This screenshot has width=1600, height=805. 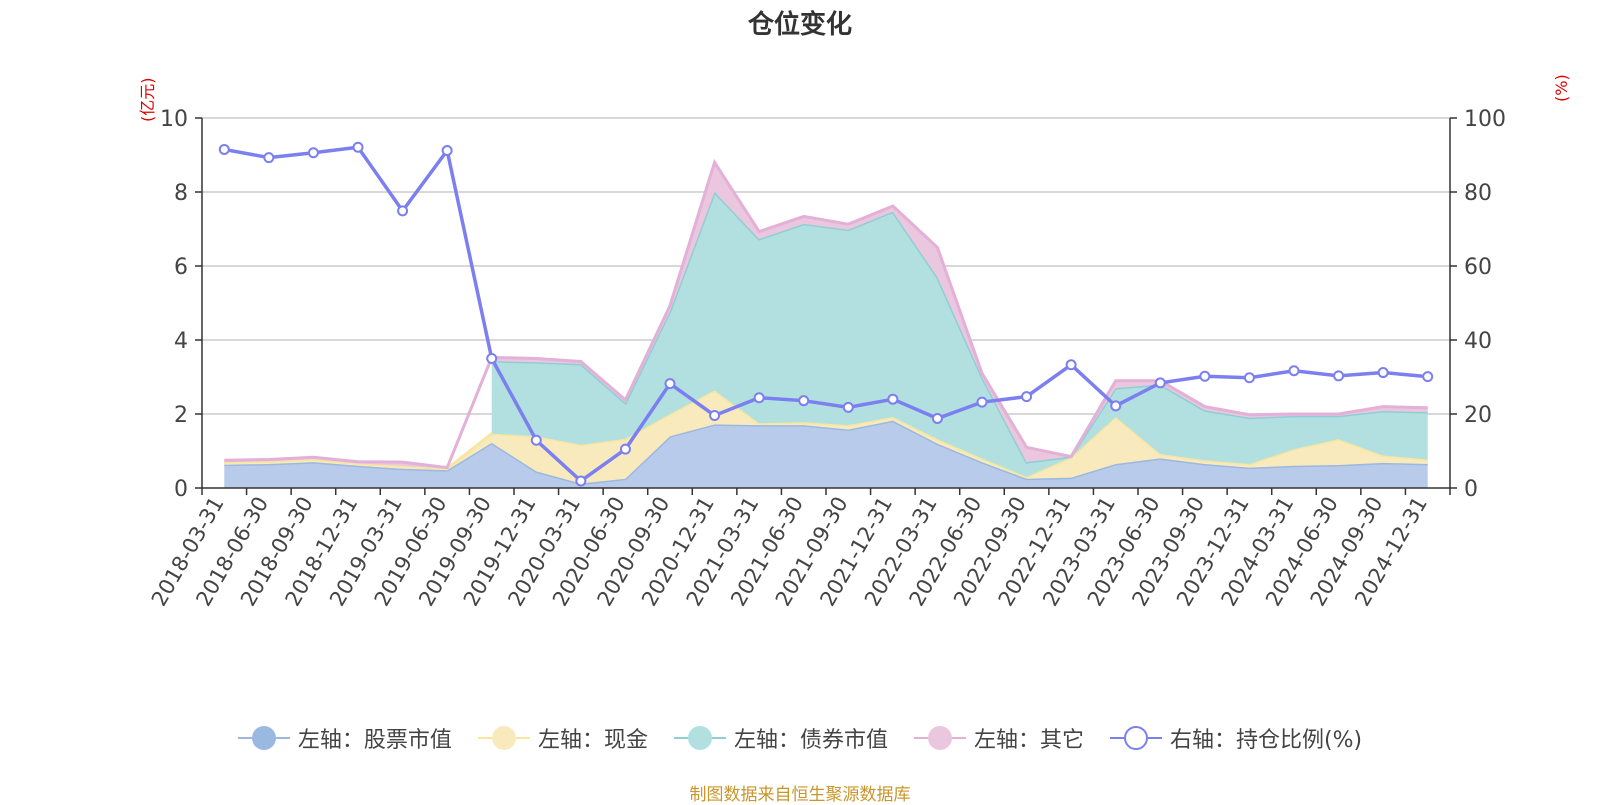 I want to click on left-axis-unit: (亿元), so click(x=147, y=100).